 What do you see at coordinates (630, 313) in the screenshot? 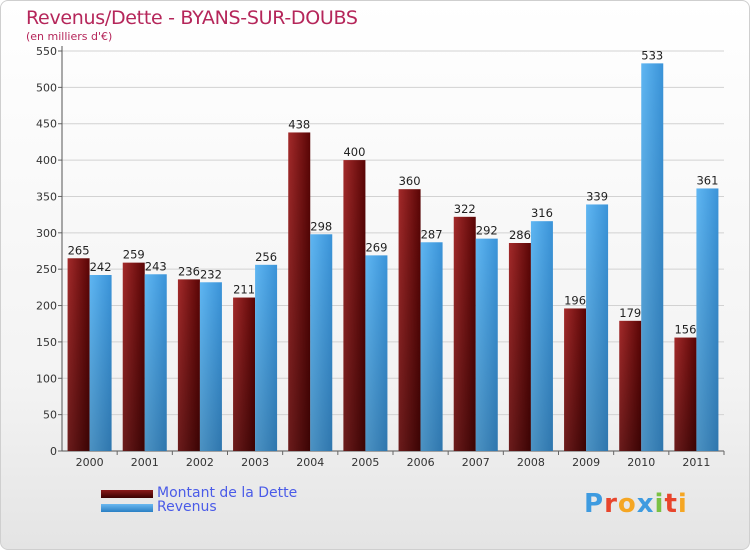
I see `value-label-dette: 179` at bounding box center [630, 313].